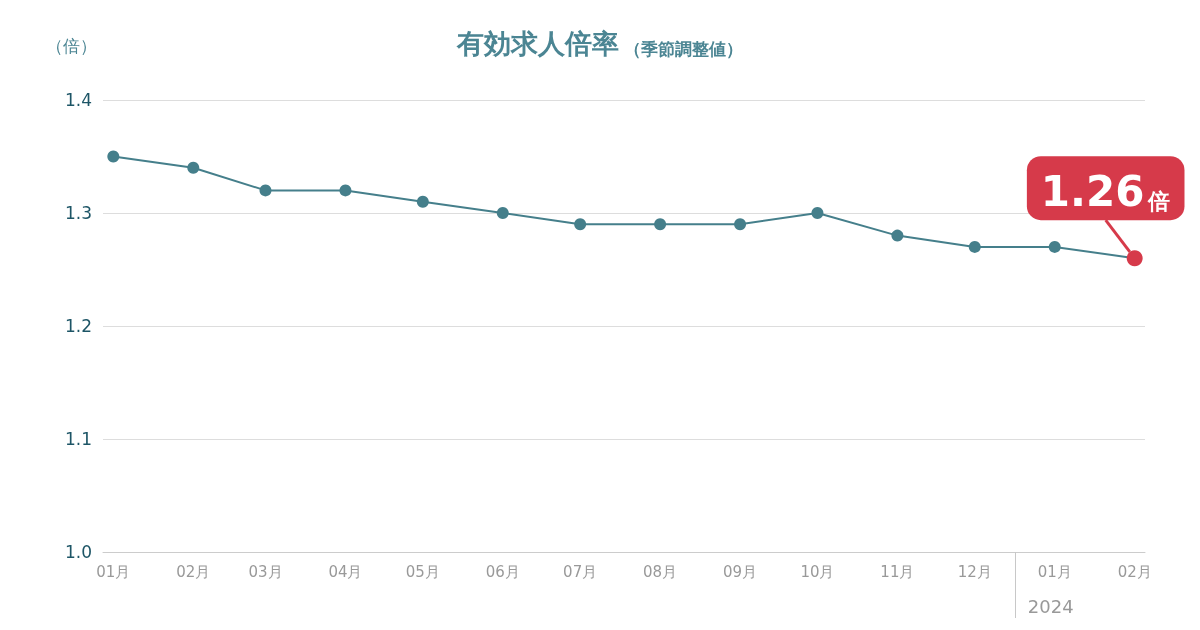 The width and height of the screenshot is (1200, 630). Describe the element at coordinates (897, 571) in the screenshot. I see `x-tick-label: 11月` at that location.